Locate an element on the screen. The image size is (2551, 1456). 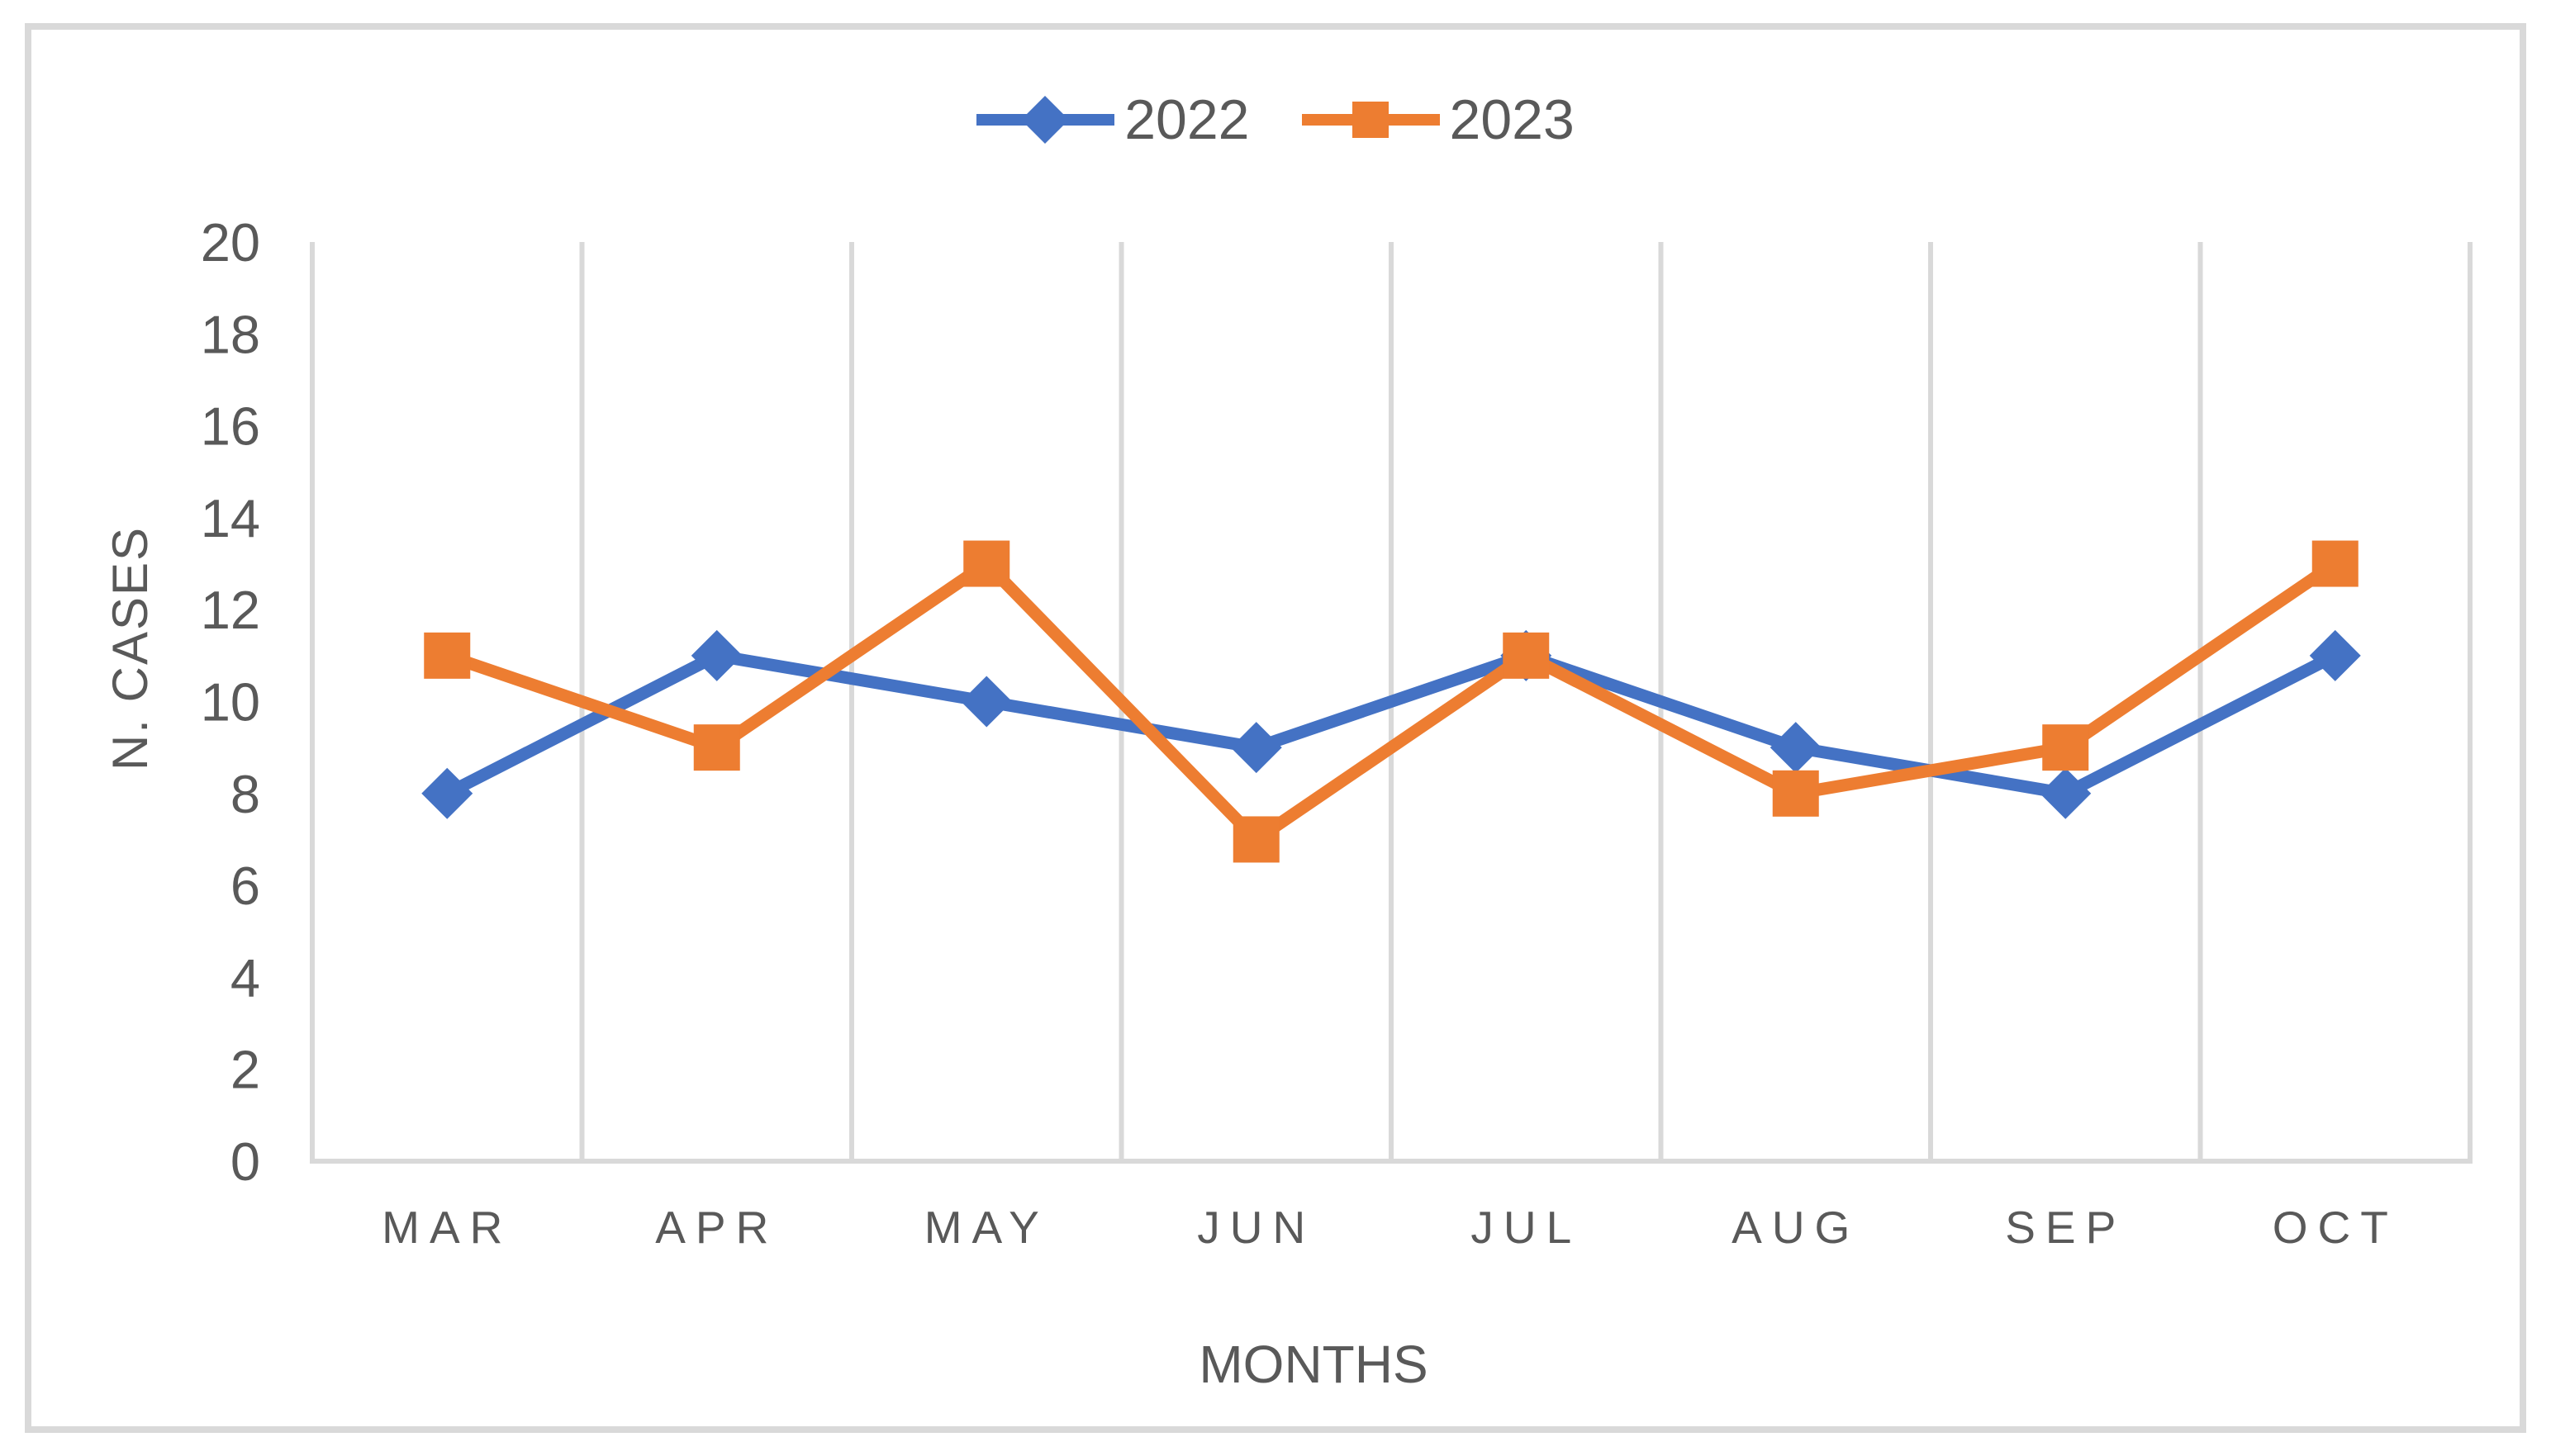
y-tick-label: 6 is located at coordinates (245, 886).